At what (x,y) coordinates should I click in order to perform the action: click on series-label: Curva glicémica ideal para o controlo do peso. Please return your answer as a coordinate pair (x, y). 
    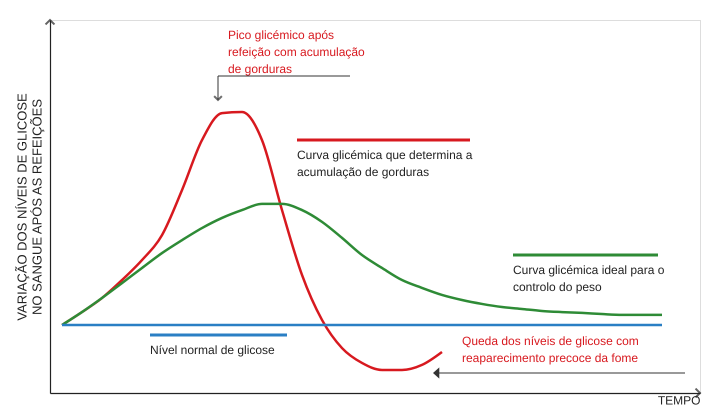
    Looking at the image, I should click on (589, 278).